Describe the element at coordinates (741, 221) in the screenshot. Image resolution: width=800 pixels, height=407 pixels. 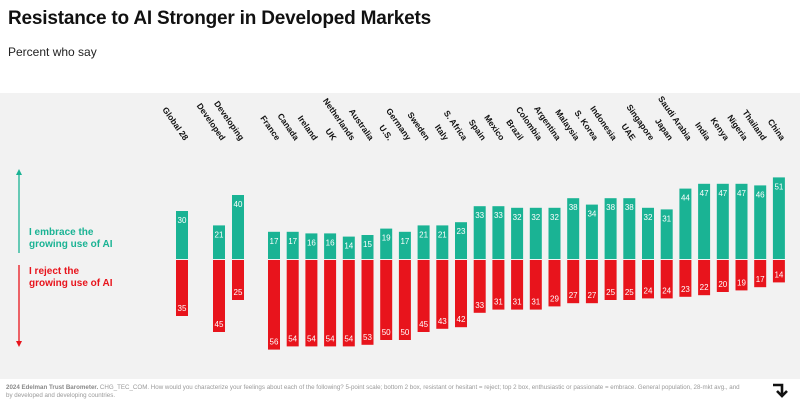
I see `bar-embrace-nigeria` at that location.